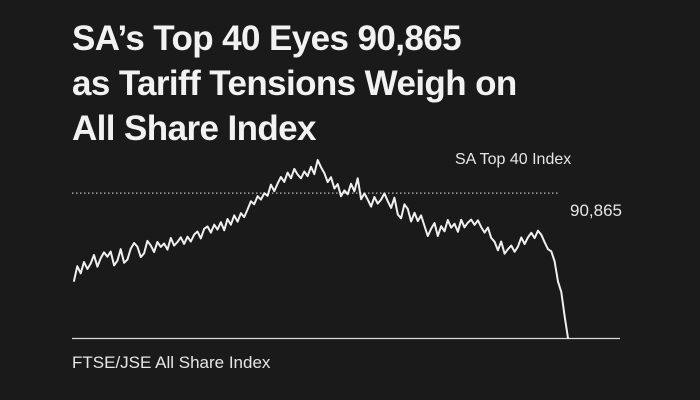 The height and width of the screenshot is (400, 700). I want to click on headline-line-1: SA’s Top 40 Eyes 90,865, so click(267, 38).